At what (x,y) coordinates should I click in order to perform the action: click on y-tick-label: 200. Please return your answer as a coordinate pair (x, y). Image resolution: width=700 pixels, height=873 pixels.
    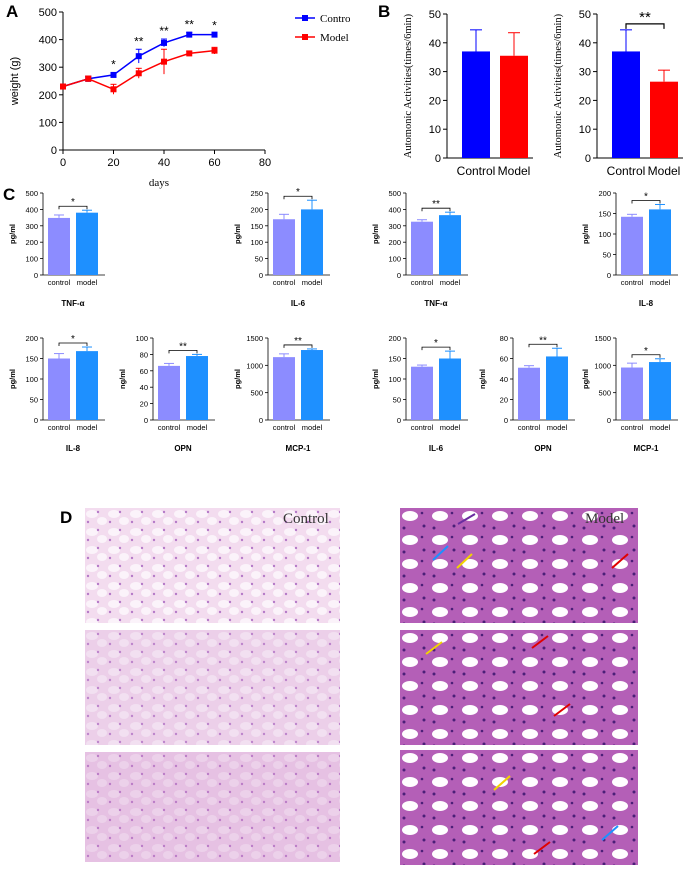
    Looking at the image, I should click on (48, 96).